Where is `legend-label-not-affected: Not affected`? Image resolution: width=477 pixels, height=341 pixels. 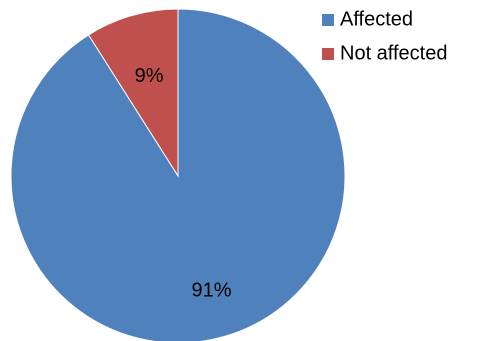
legend-label-not-affected: Not affected is located at coordinates (393, 53).